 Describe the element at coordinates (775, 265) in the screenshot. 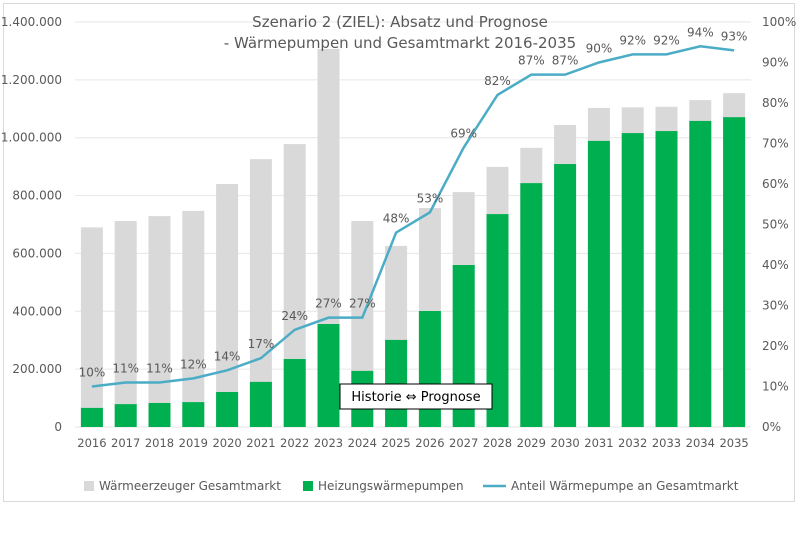

I see `y2-tick-label: 40%` at that location.